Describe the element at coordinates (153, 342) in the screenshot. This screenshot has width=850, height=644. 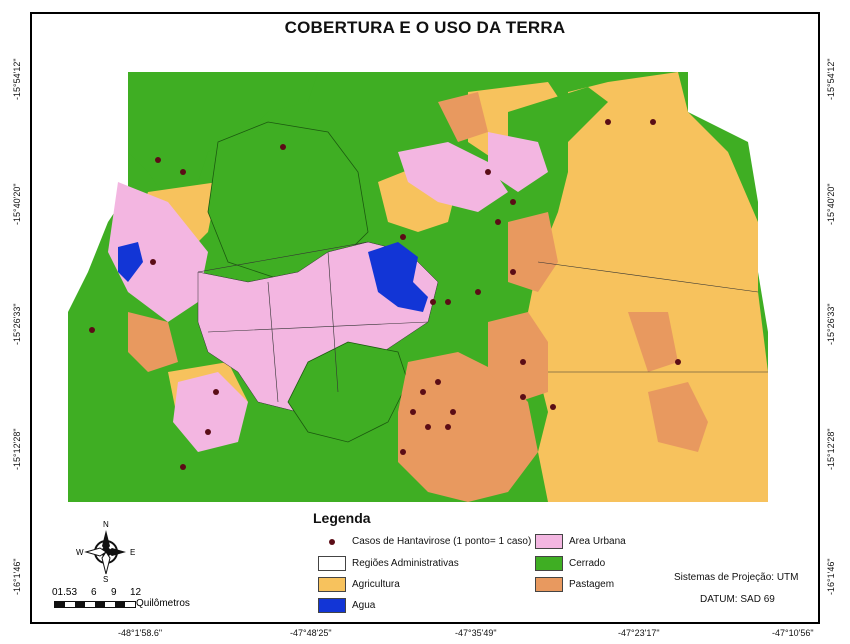
I see `pasture-region-west` at that location.